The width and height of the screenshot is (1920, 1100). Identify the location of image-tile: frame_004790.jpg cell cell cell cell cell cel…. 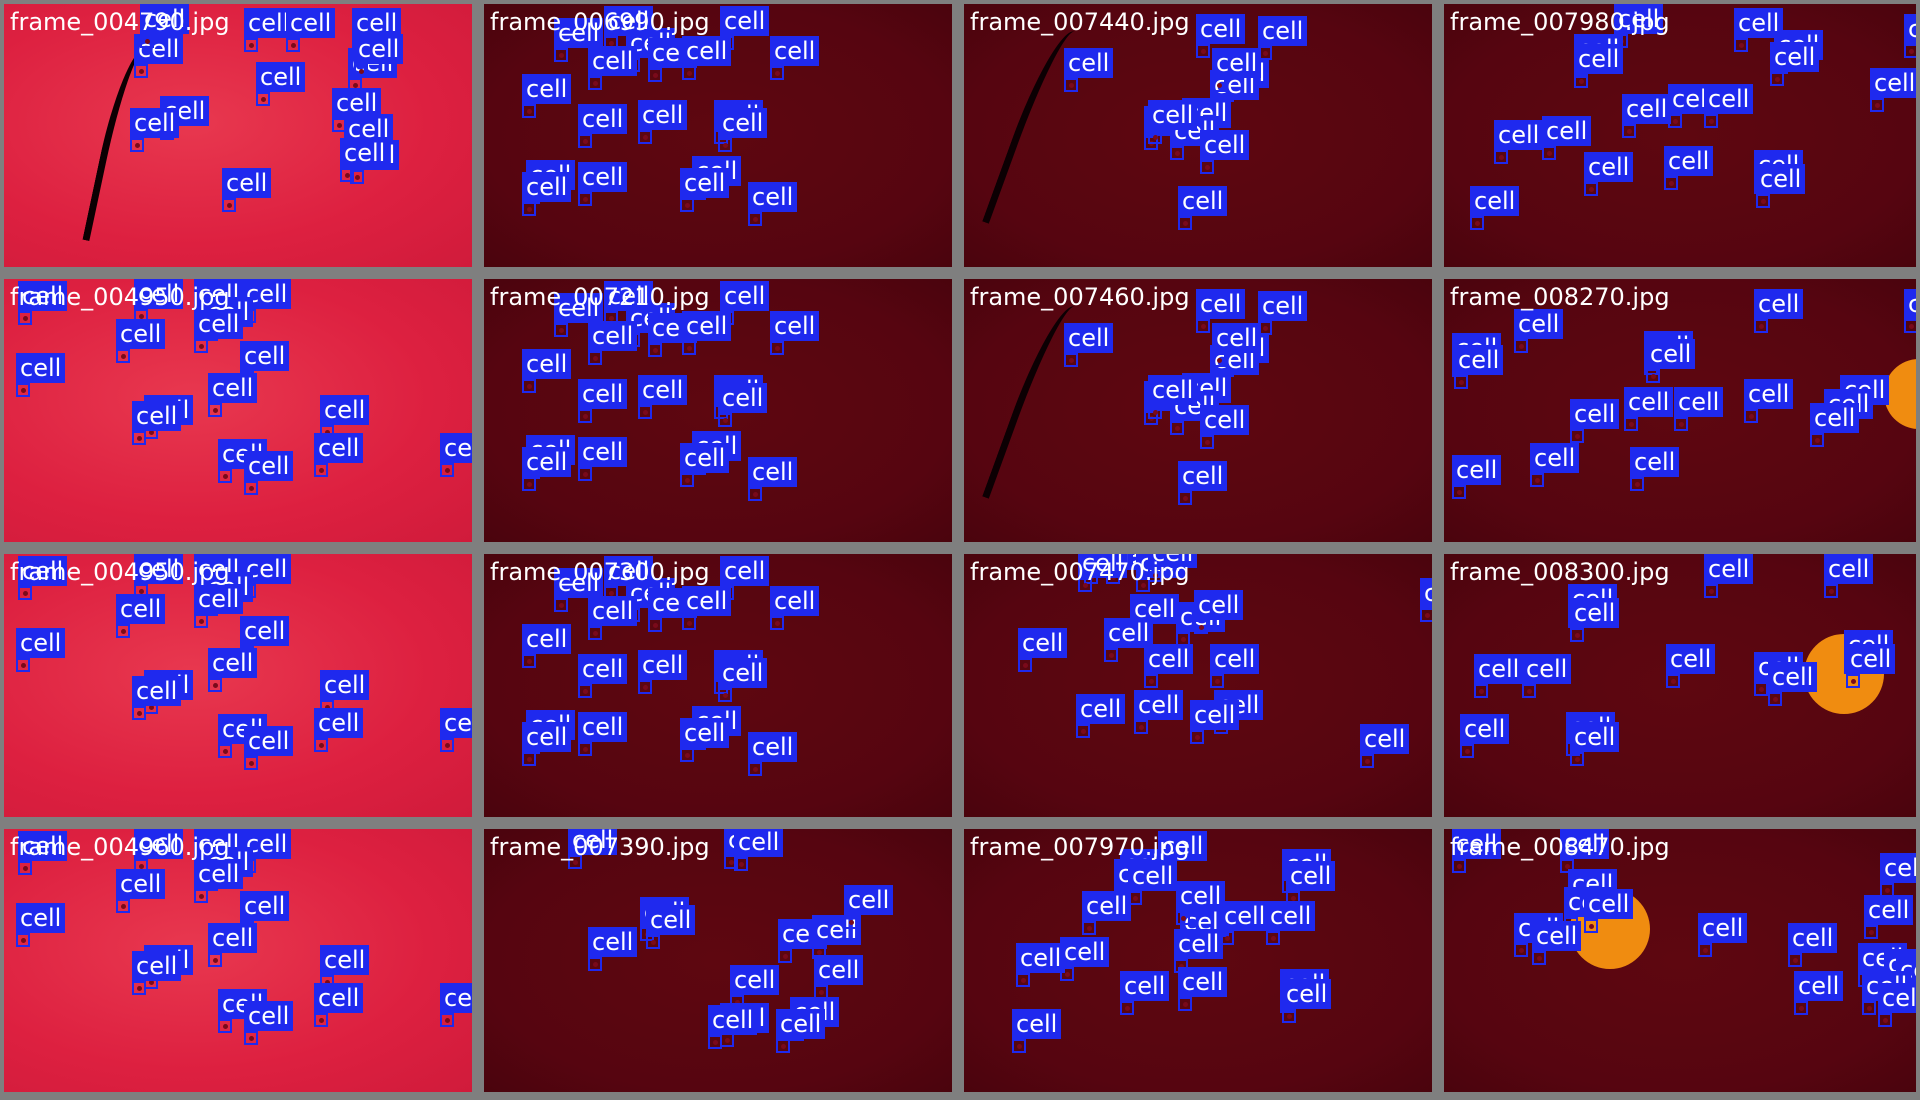
(238, 135).